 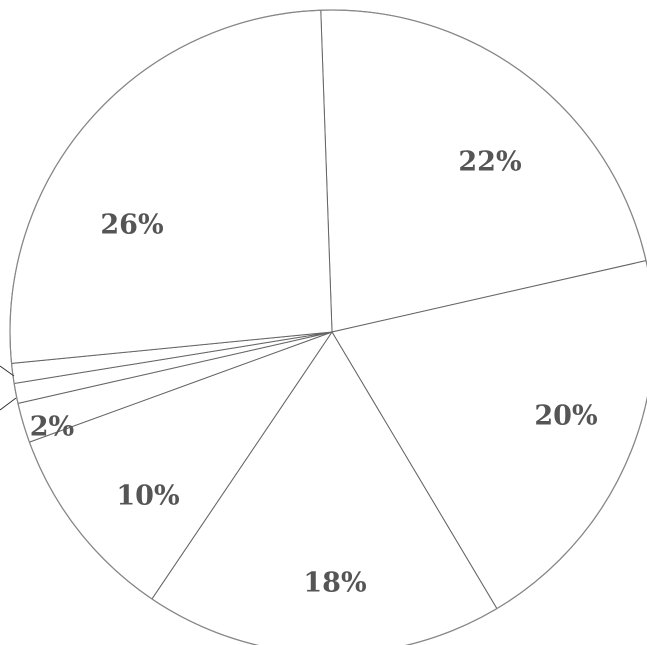 I want to click on slice-label-4: 10%, so click(x=147, y=496).